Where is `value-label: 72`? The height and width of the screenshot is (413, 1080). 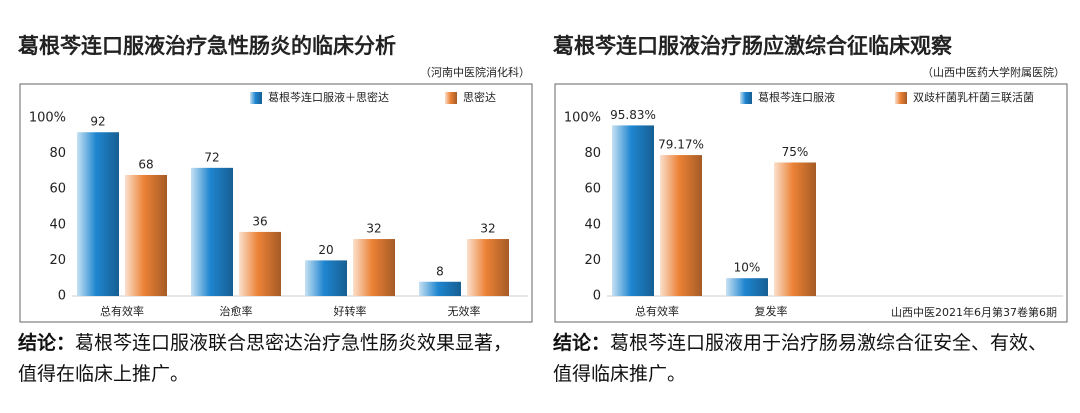
value-label: 72 is located at coordinates (211, 157).